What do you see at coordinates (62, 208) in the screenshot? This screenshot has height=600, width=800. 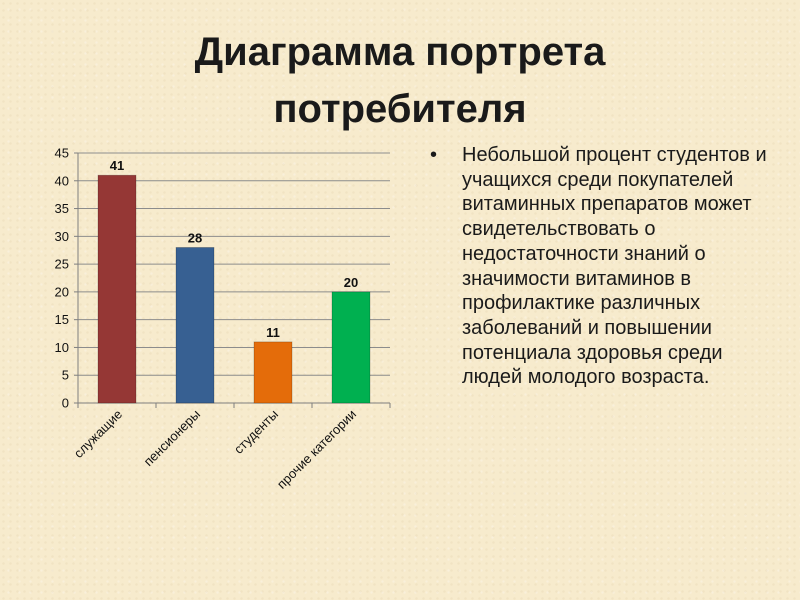 I see `y-tick-label: 35` at bounding box center [62, 208].